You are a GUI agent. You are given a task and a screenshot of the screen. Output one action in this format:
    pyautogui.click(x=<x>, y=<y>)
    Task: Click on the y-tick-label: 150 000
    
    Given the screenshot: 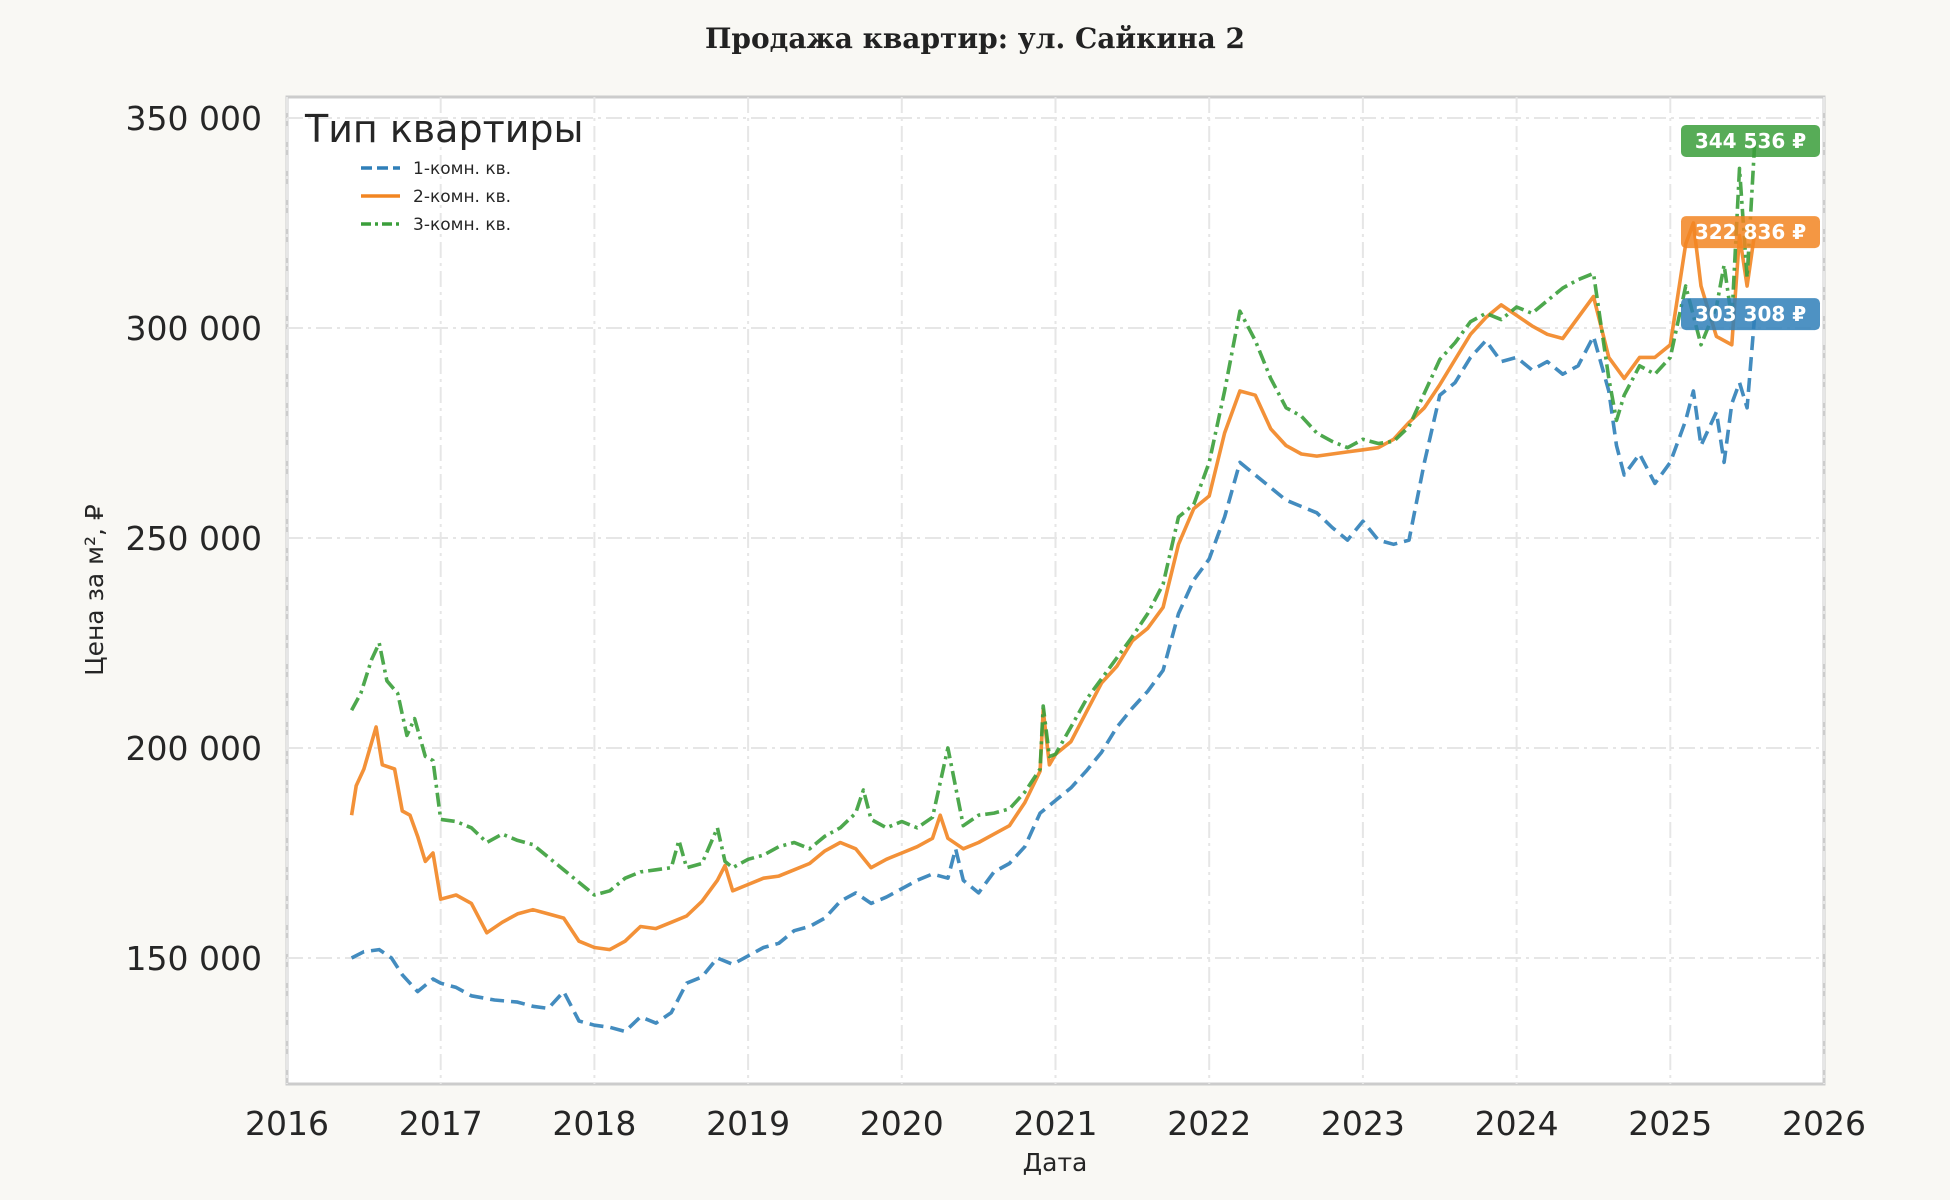 What is the action you would take?
    pyautogui.click(x=194, y=958)
    